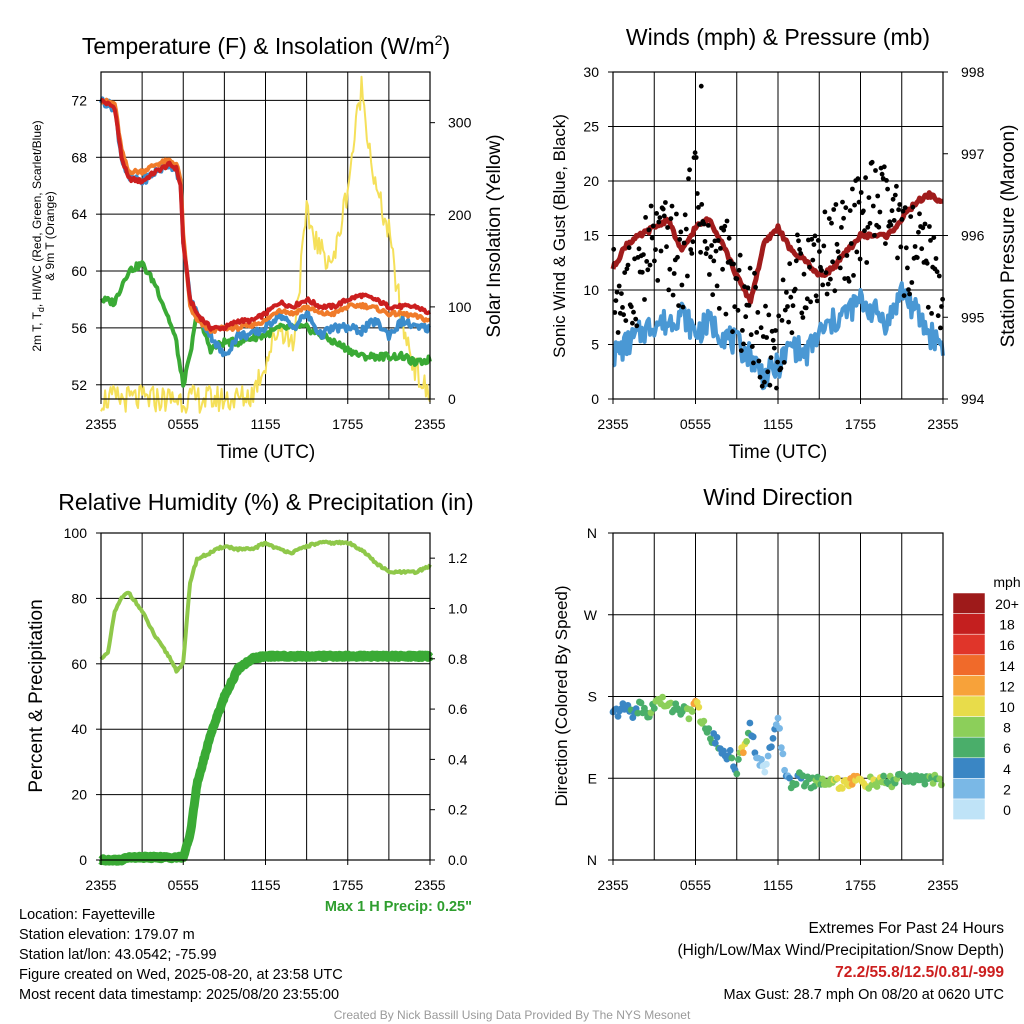  Describe the element at coordinates (778, 497) in the screenshot. I see `dir-title: Wind Direction` at that location.